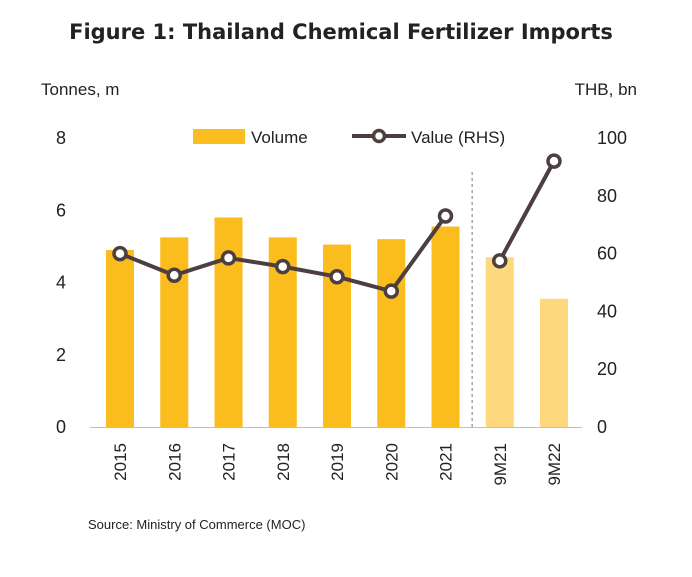 The image size is (692, 577). I want to click on value-line-segment, so click(526, 211).